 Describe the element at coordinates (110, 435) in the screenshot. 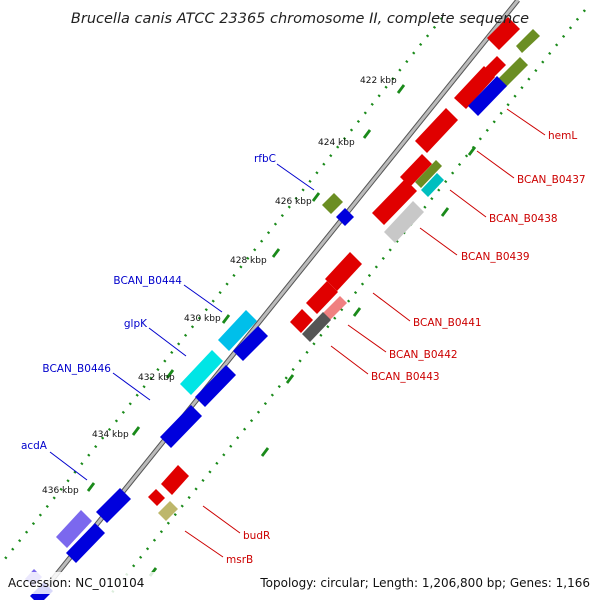

I see `tick-label: 434 kbp` at that location.